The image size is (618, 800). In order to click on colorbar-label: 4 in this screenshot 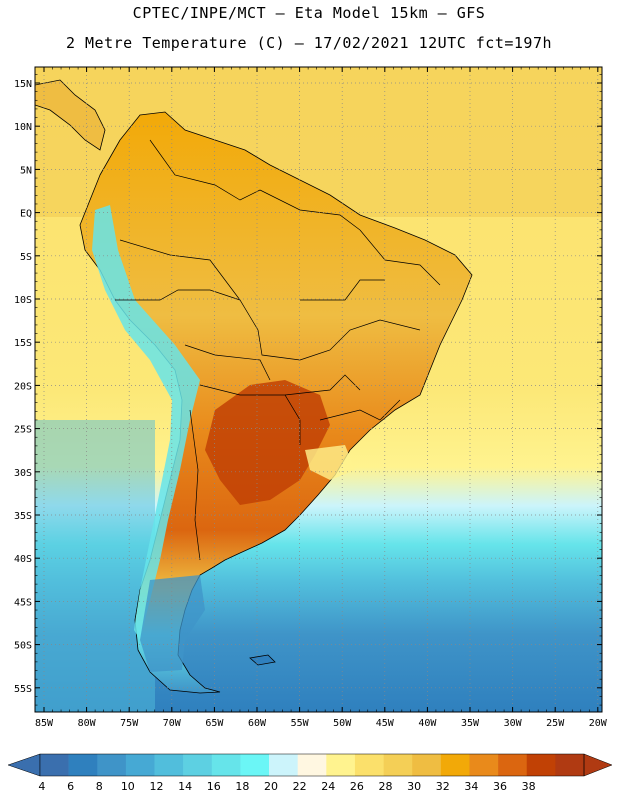, I will do `click(42, 786)`.